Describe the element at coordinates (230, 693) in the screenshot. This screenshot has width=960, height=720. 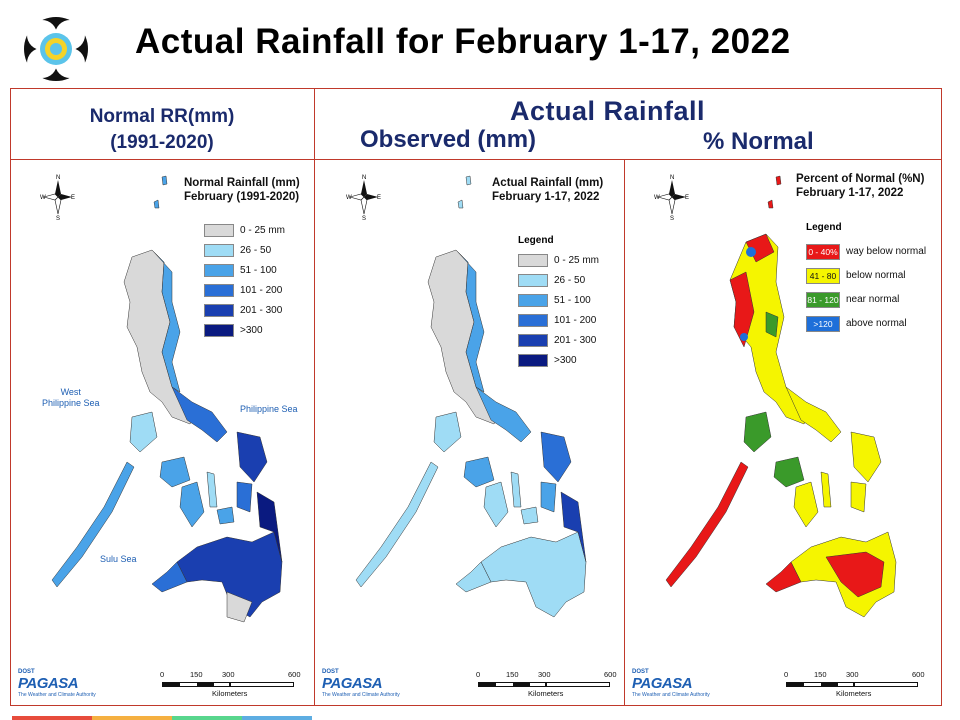
I see `scale-unit: Kilometers` at that location.